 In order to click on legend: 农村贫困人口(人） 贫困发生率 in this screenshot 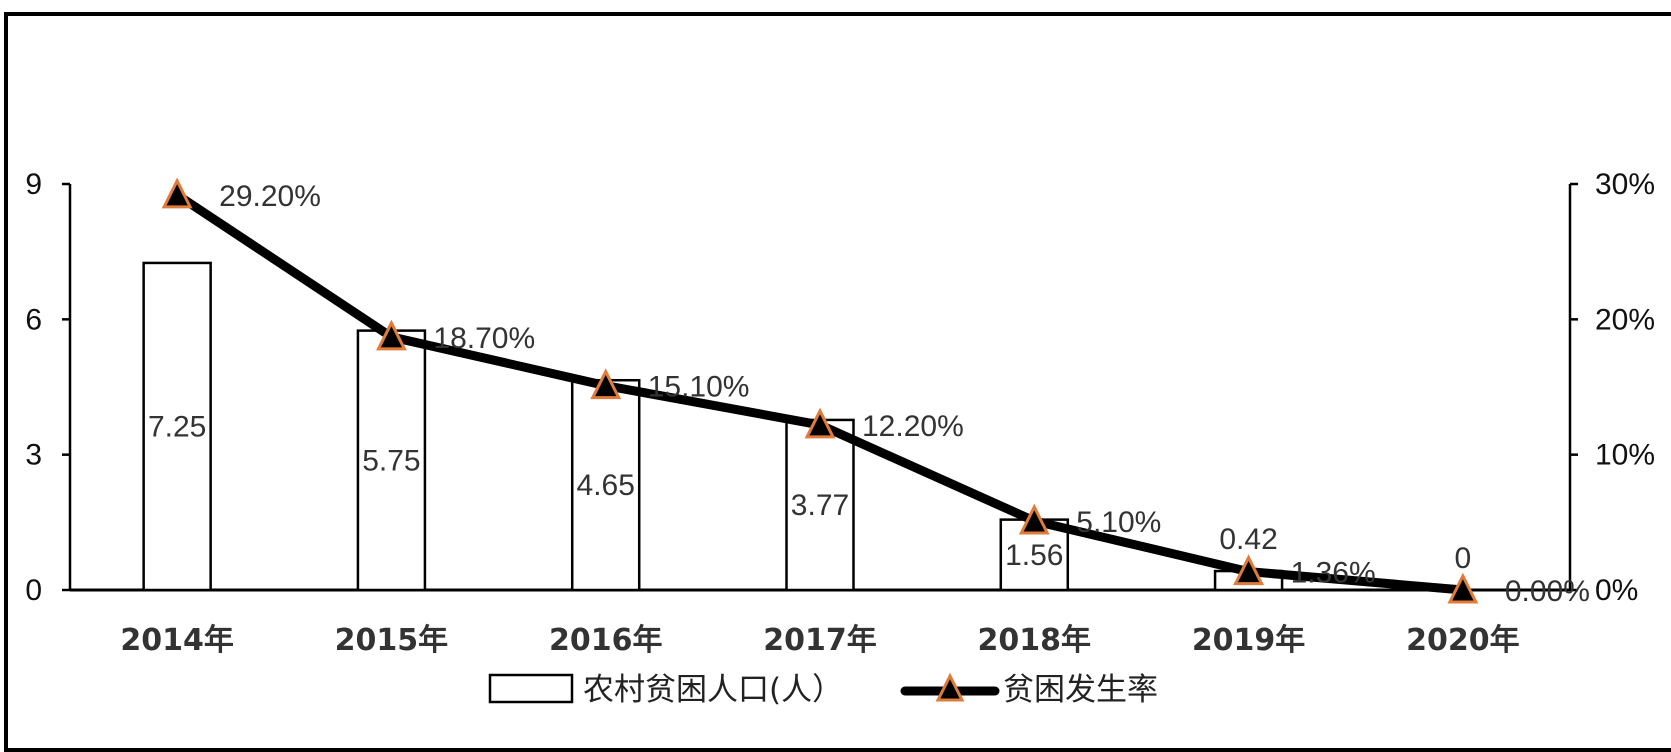, I will do `click(823, 690)`.